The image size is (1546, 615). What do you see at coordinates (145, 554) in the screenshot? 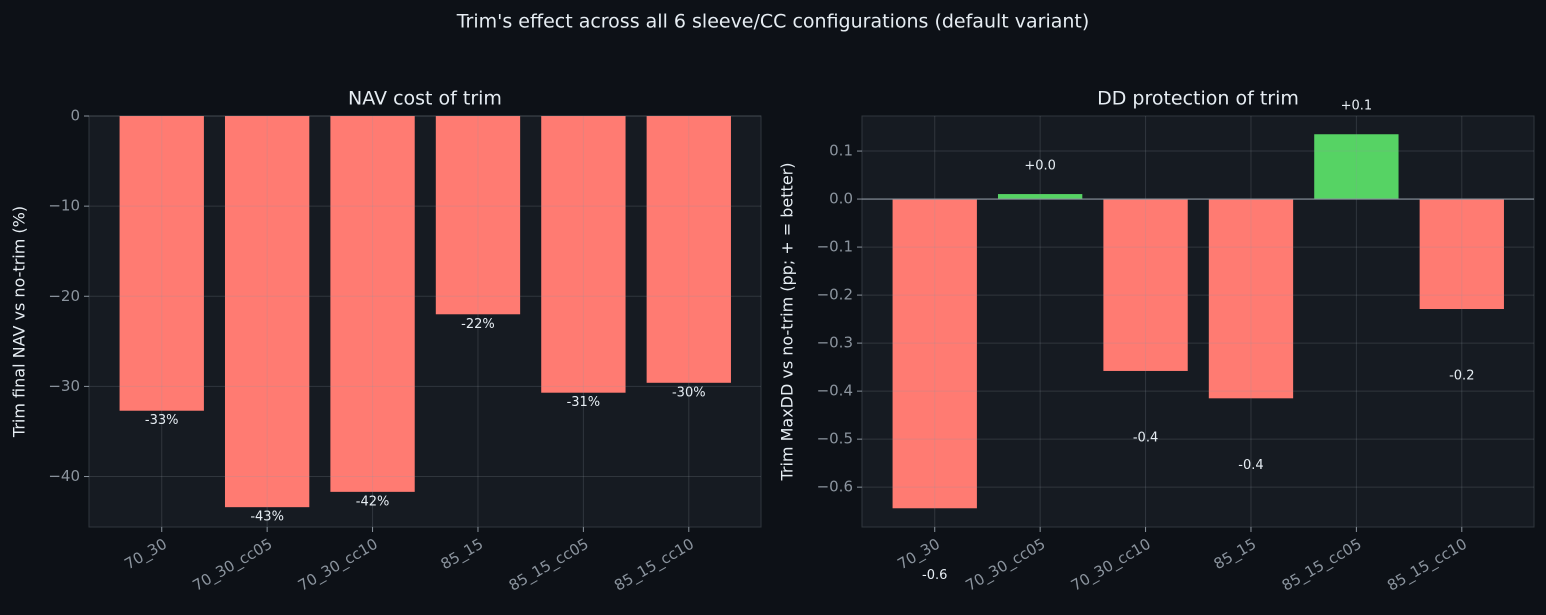
I see `x-tick-label: 70_30` at bounding box center [145, 554].